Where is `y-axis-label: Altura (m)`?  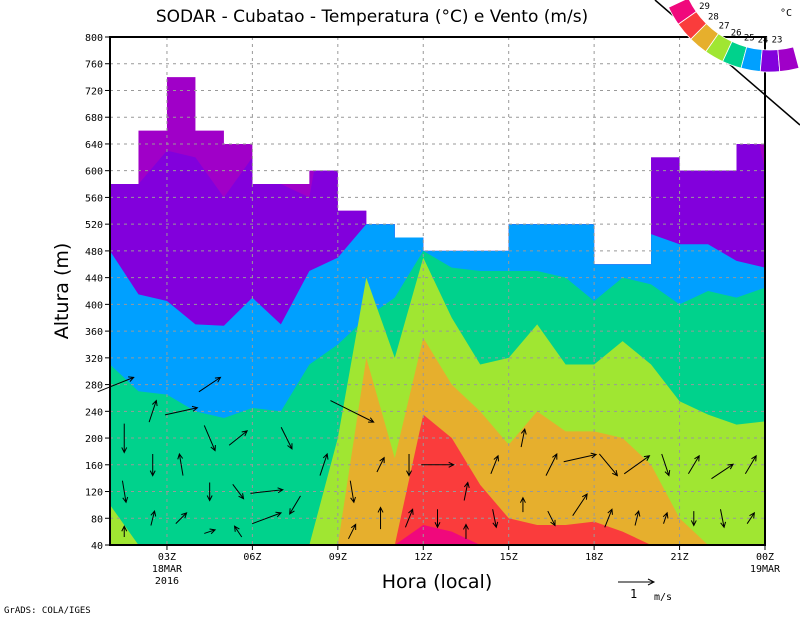 y-axis-label: Altura (m) is located at coordinates (62, 291).